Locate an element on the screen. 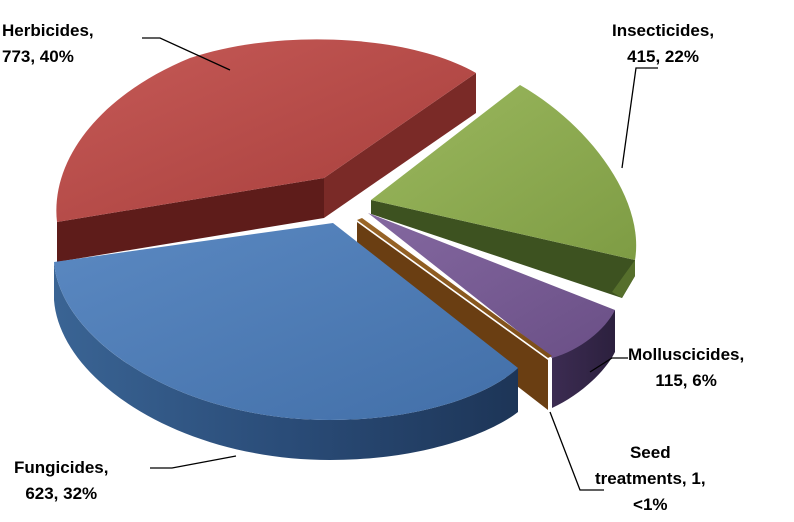 The image size is (794, 522). label-herbicides-line1: Herbicides, is located at coordinates (48, 30).